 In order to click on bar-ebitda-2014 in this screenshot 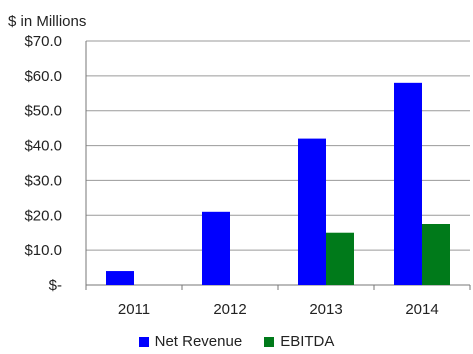, I will do `click(436, 254)`.